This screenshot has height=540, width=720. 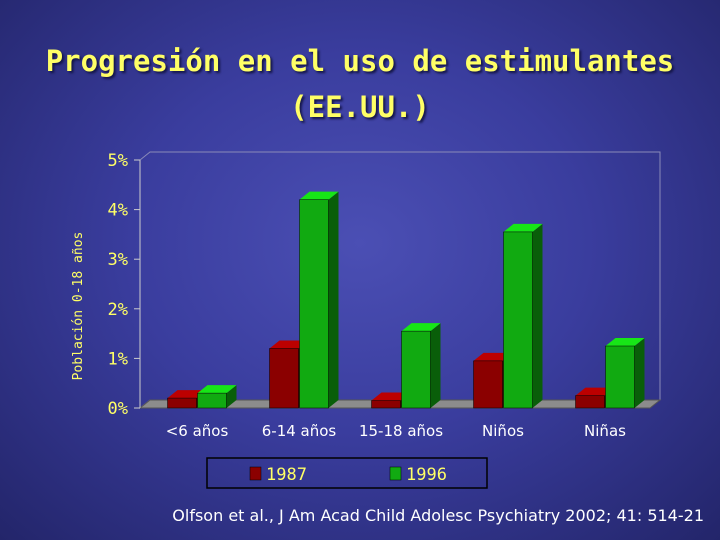 What do you see at coordinates (426, 475) in the screenshot?
I see `legend-label-1996: 1996` at bounding box center [426, 475].